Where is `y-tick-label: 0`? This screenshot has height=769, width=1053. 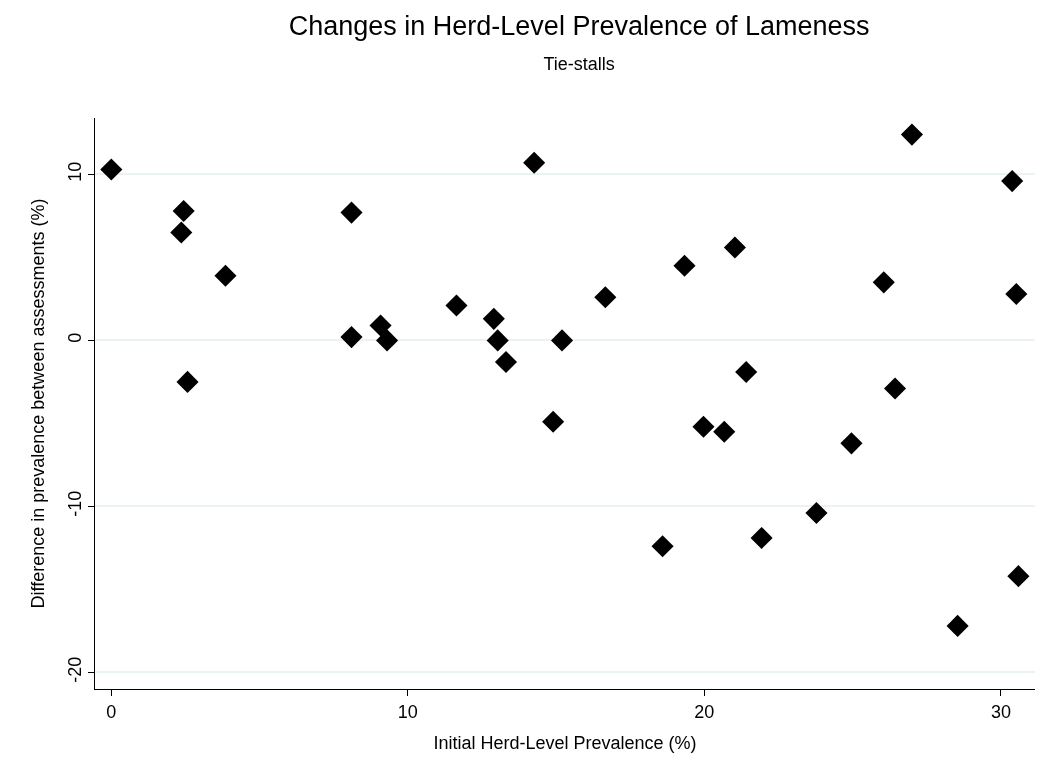
y-tick-label: 0 is located at coordinates (74, 337).